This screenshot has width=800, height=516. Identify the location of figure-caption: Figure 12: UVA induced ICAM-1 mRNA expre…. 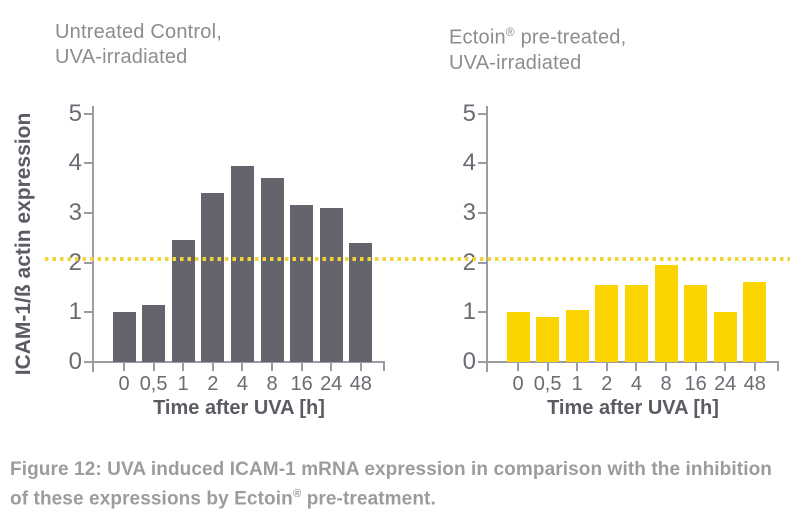
(391, 484).